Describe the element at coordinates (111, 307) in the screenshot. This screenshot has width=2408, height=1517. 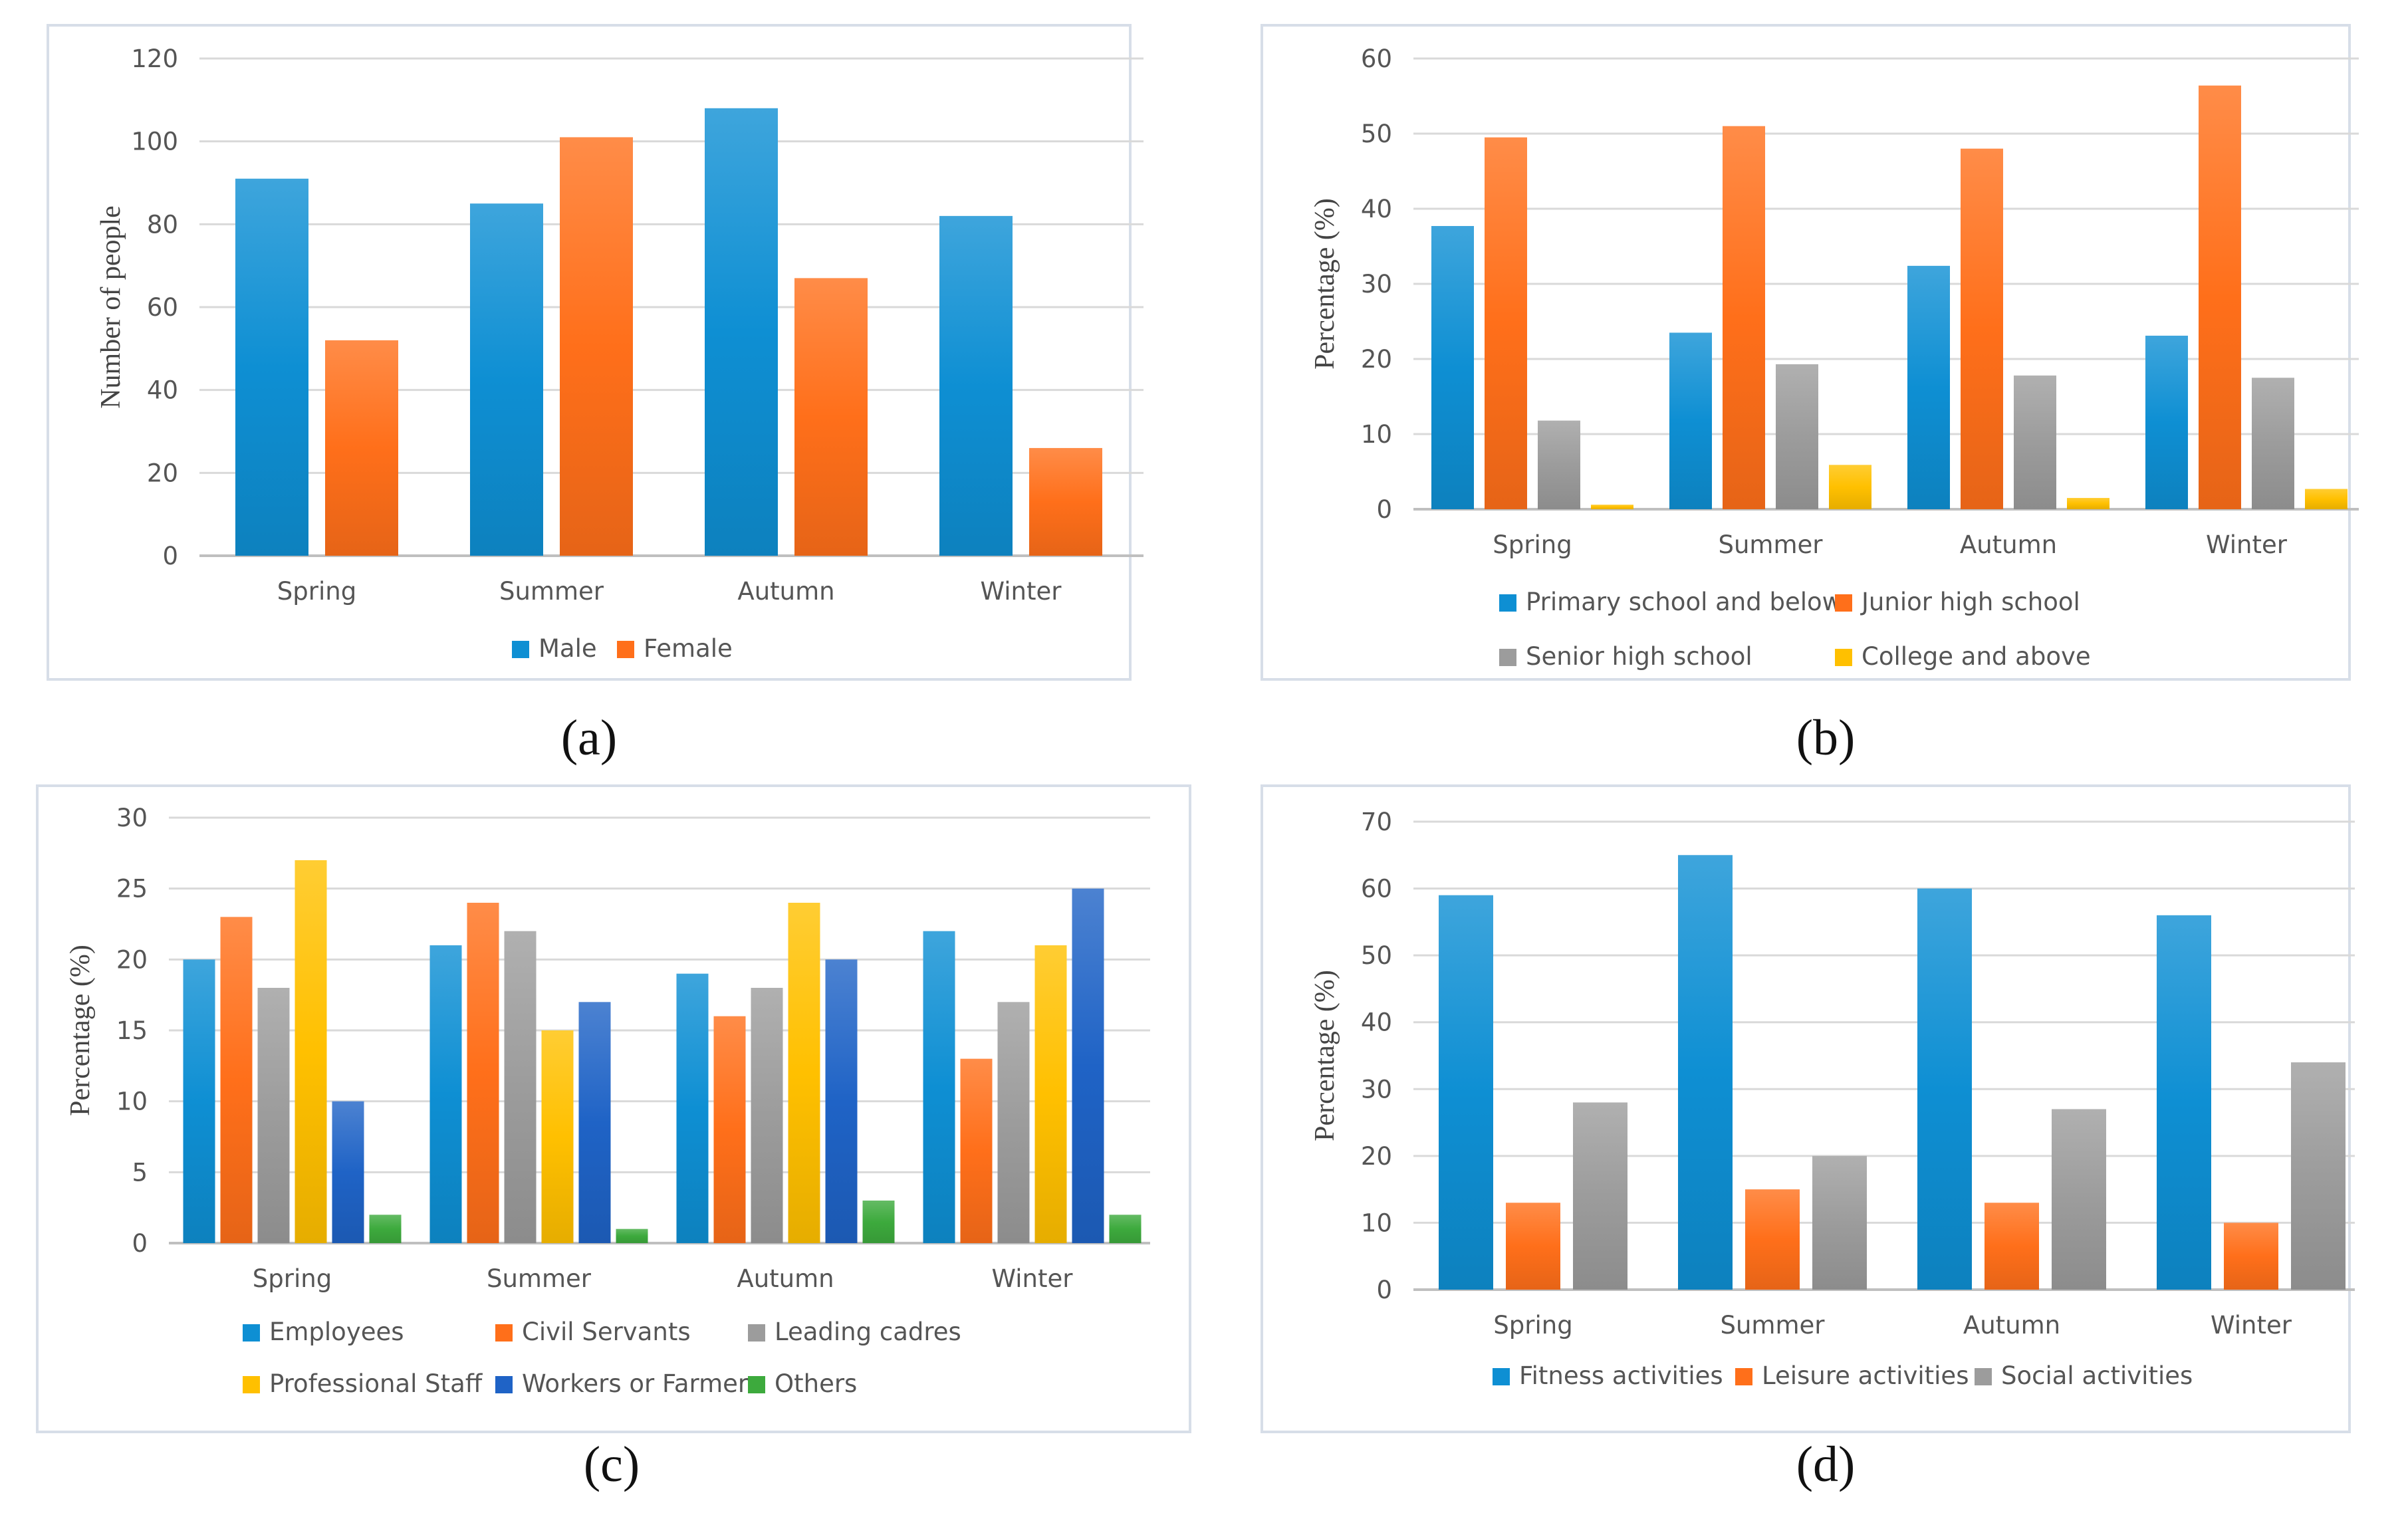
I see `y-axis-label: Number of people` at that location.